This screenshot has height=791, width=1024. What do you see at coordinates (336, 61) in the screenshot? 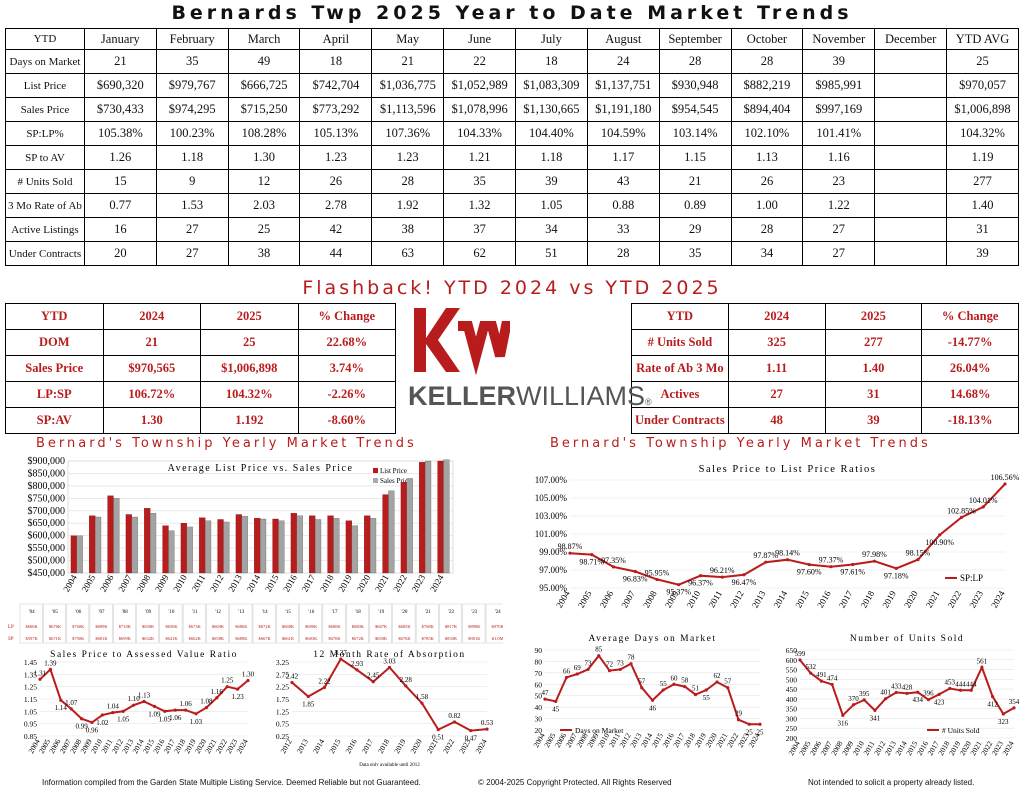
I see `table-cell: 18` at bounding box center [336, 61].